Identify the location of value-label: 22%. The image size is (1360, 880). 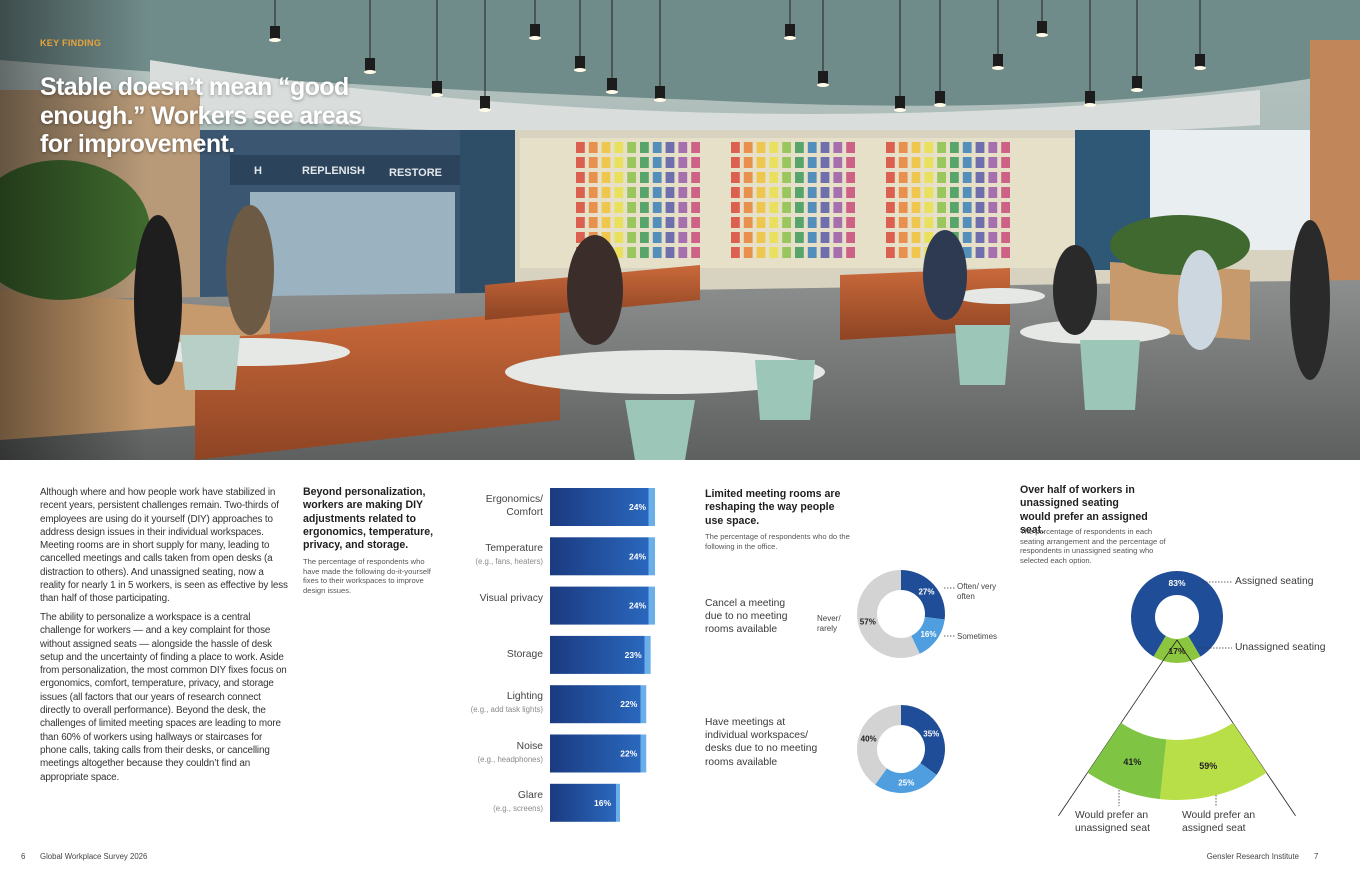
(628, 704).